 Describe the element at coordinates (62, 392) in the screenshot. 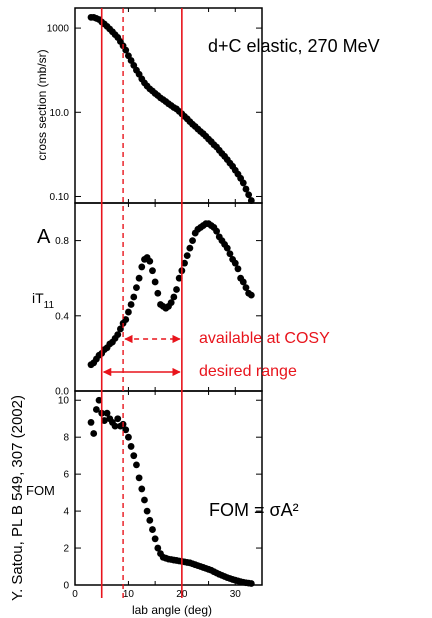

I see `y-tick-label: 0.0` at that location.